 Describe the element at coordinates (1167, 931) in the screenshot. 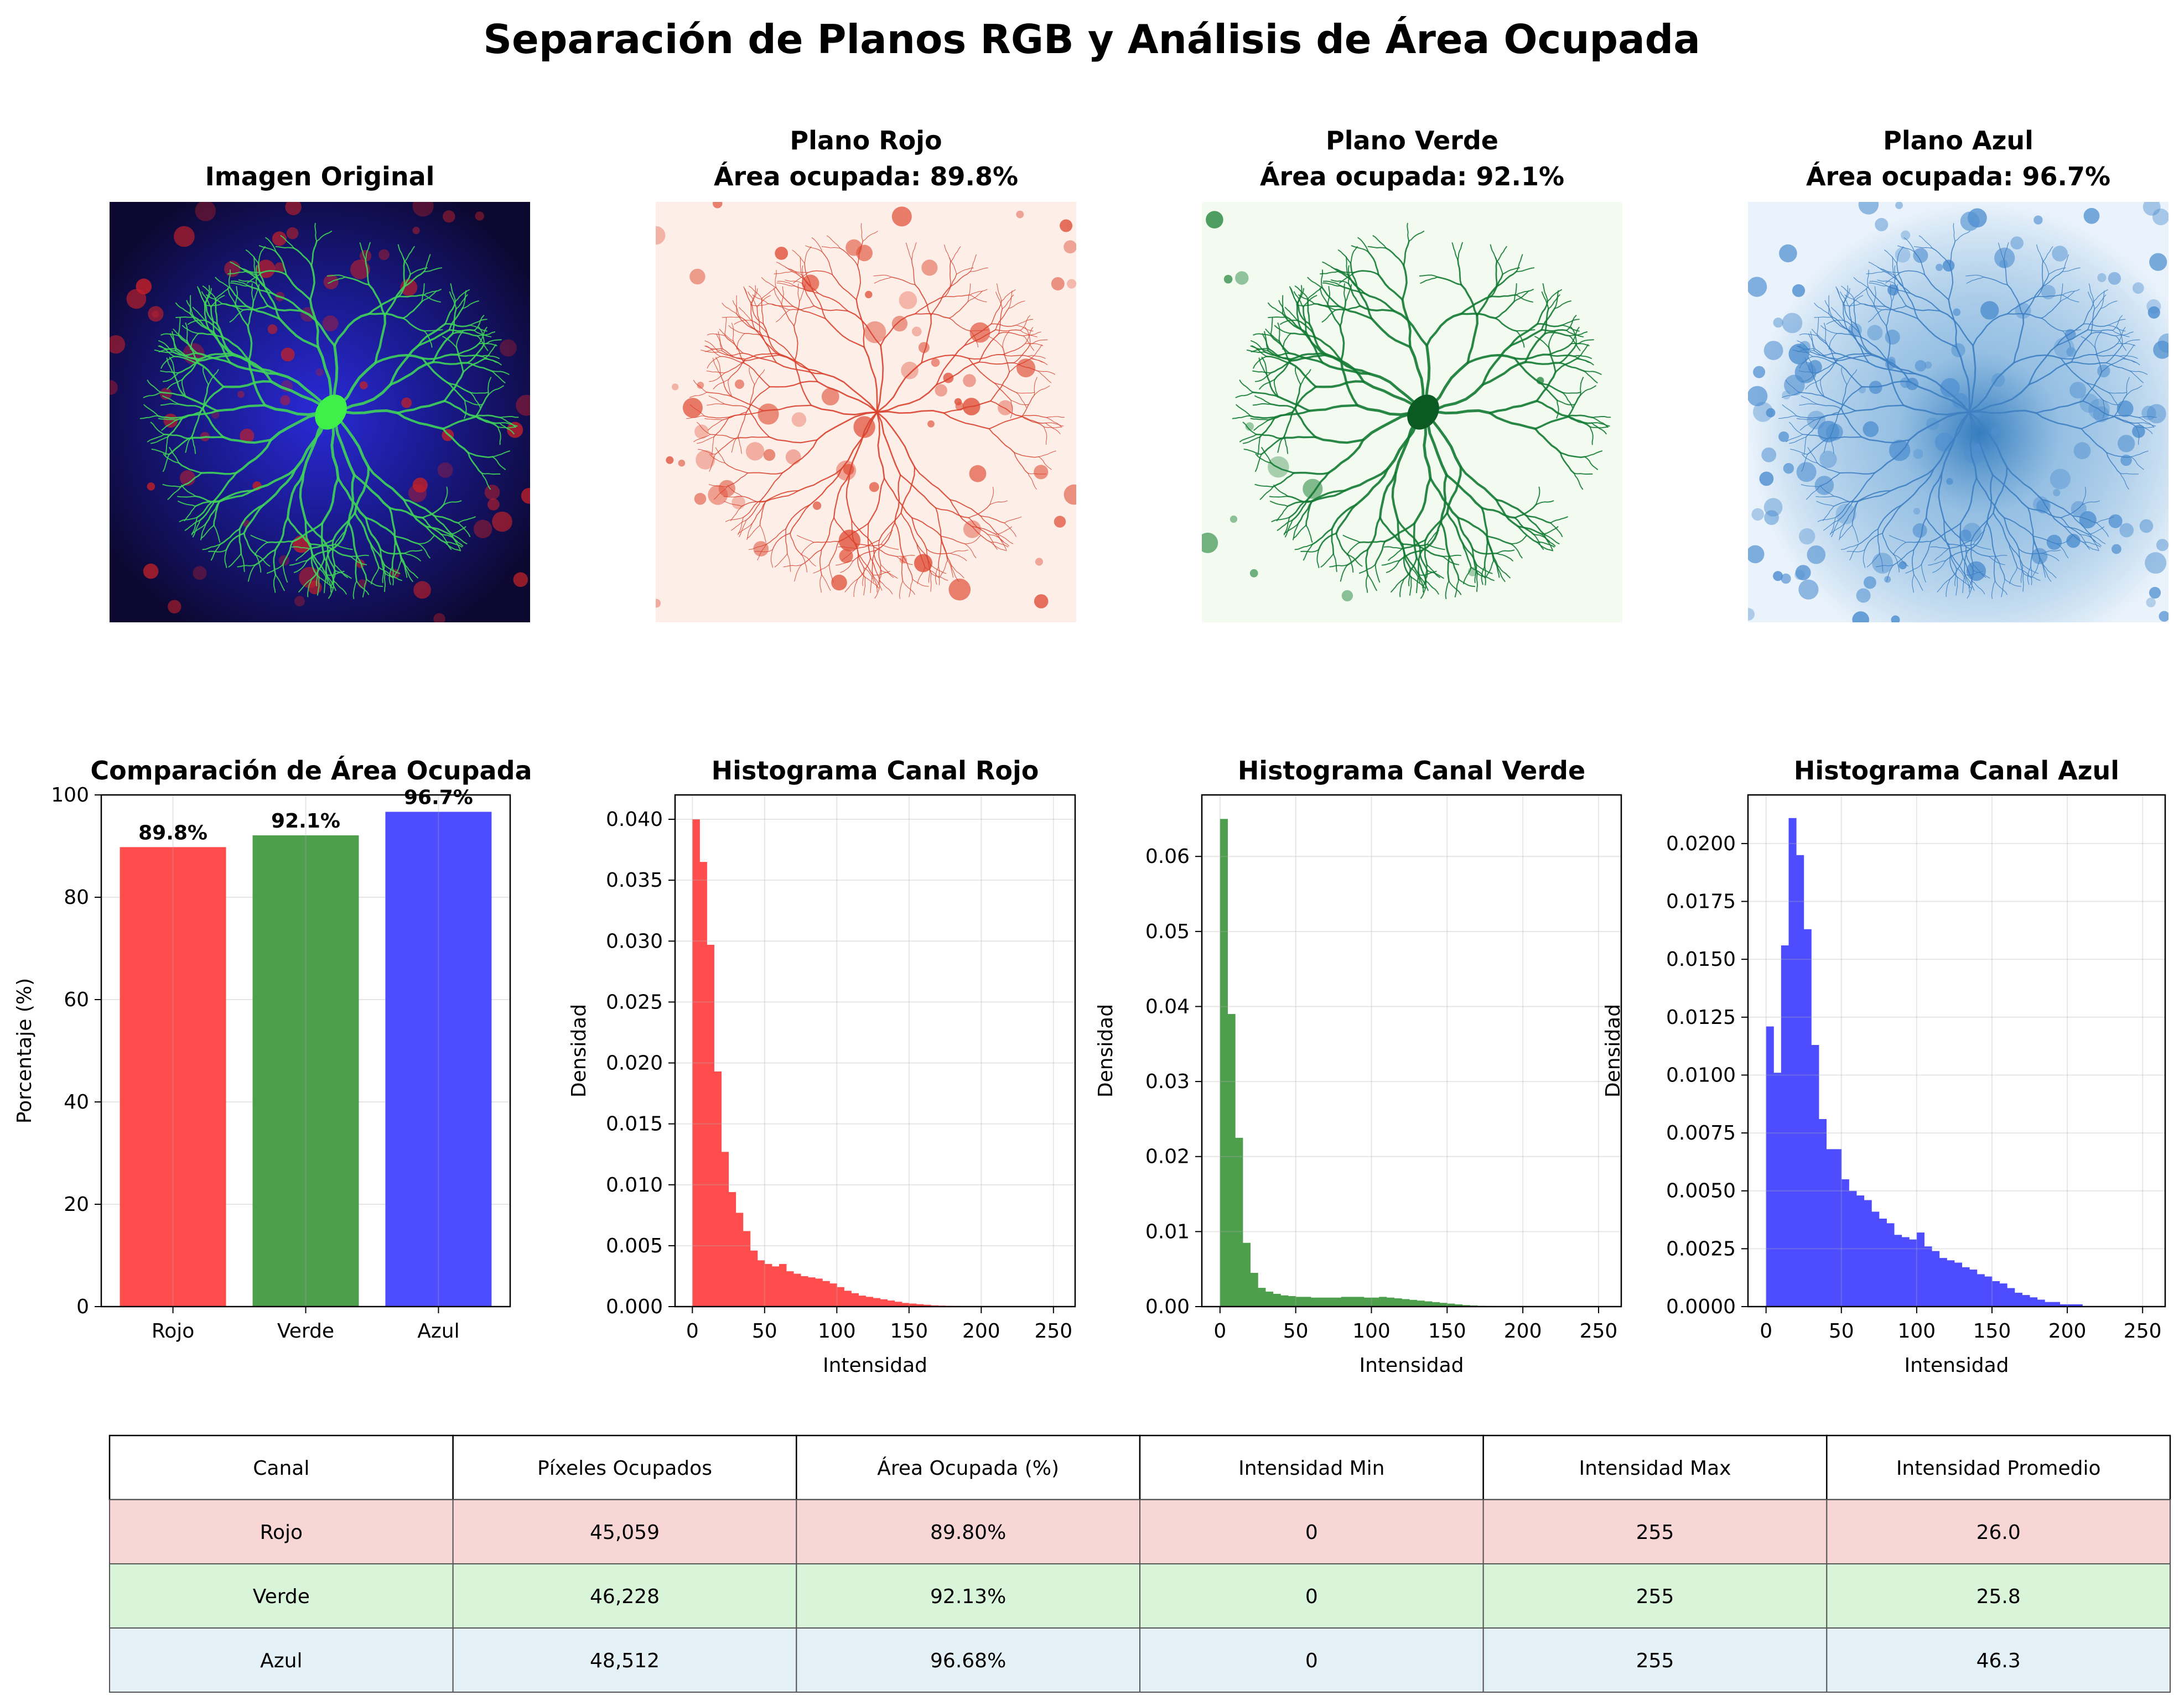

I see `y-tick-label: 0.05` at that location.